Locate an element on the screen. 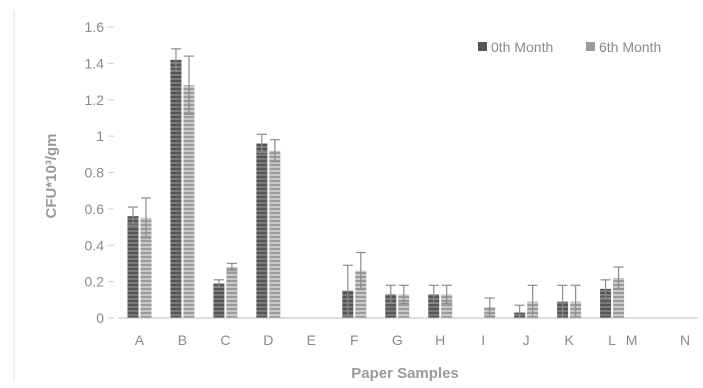 The image size is (703, 388). error-bar-month-0-G is located at coordinates (390, 294).